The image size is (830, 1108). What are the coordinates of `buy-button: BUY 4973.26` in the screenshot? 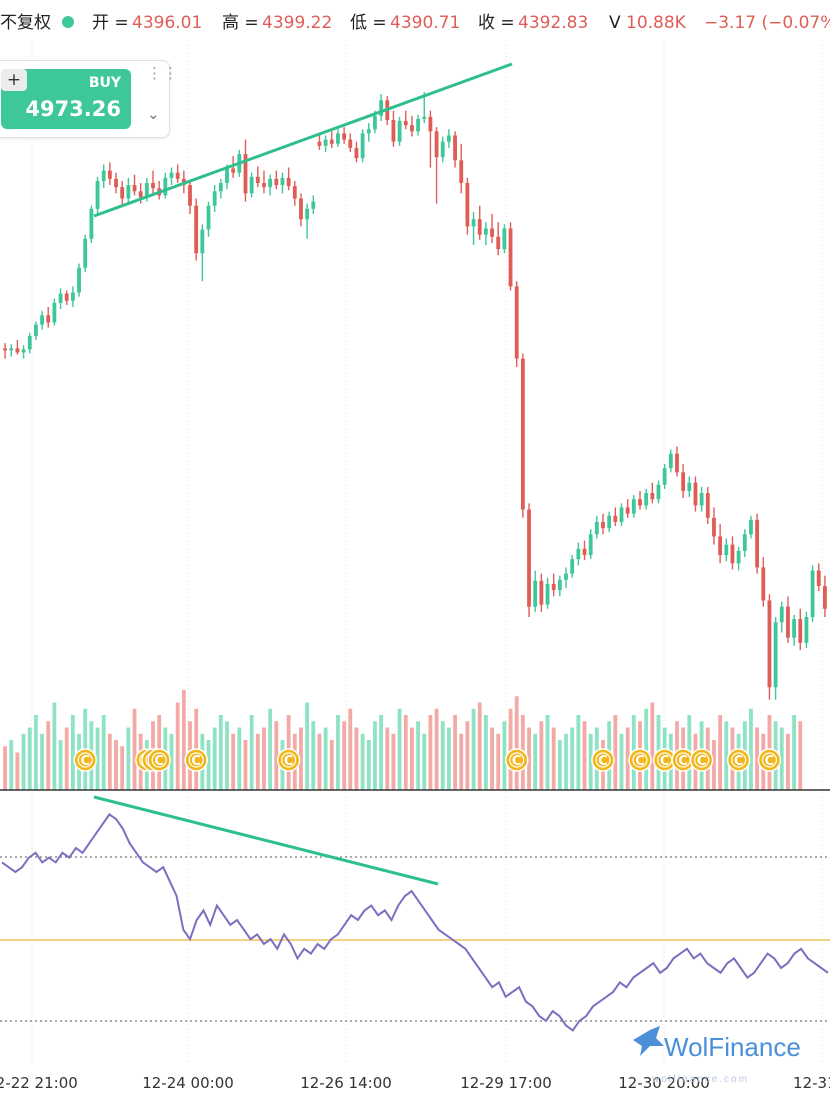 It's located at (66, 99).